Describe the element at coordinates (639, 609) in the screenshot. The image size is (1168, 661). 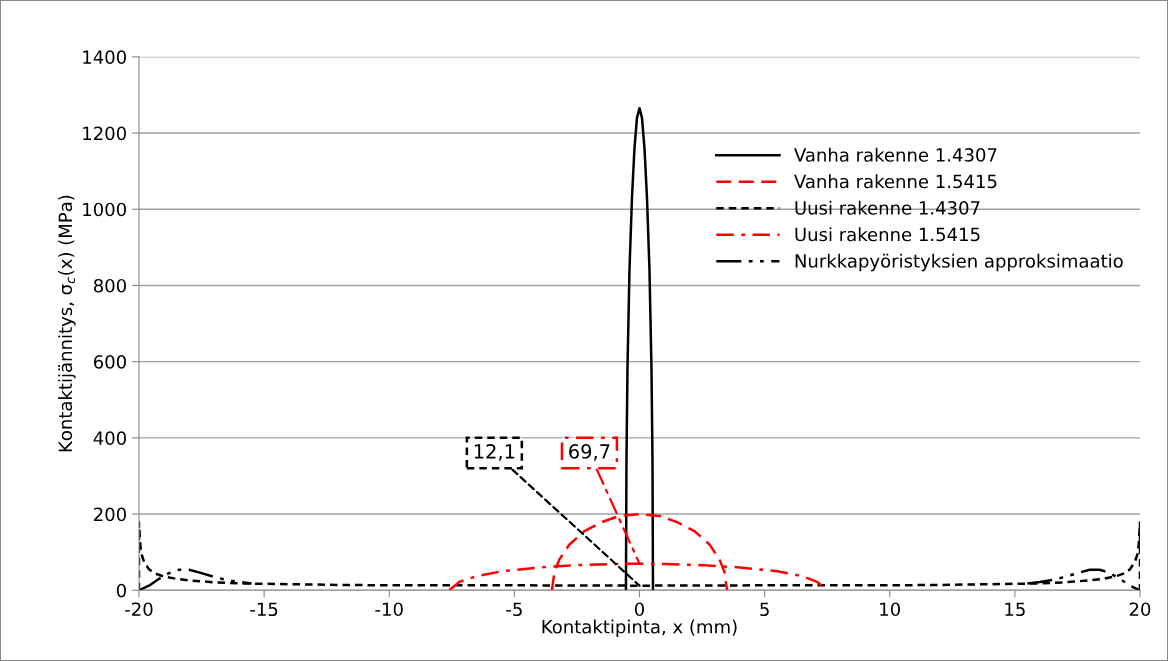
I see `x-tick-label: 0` at that location.